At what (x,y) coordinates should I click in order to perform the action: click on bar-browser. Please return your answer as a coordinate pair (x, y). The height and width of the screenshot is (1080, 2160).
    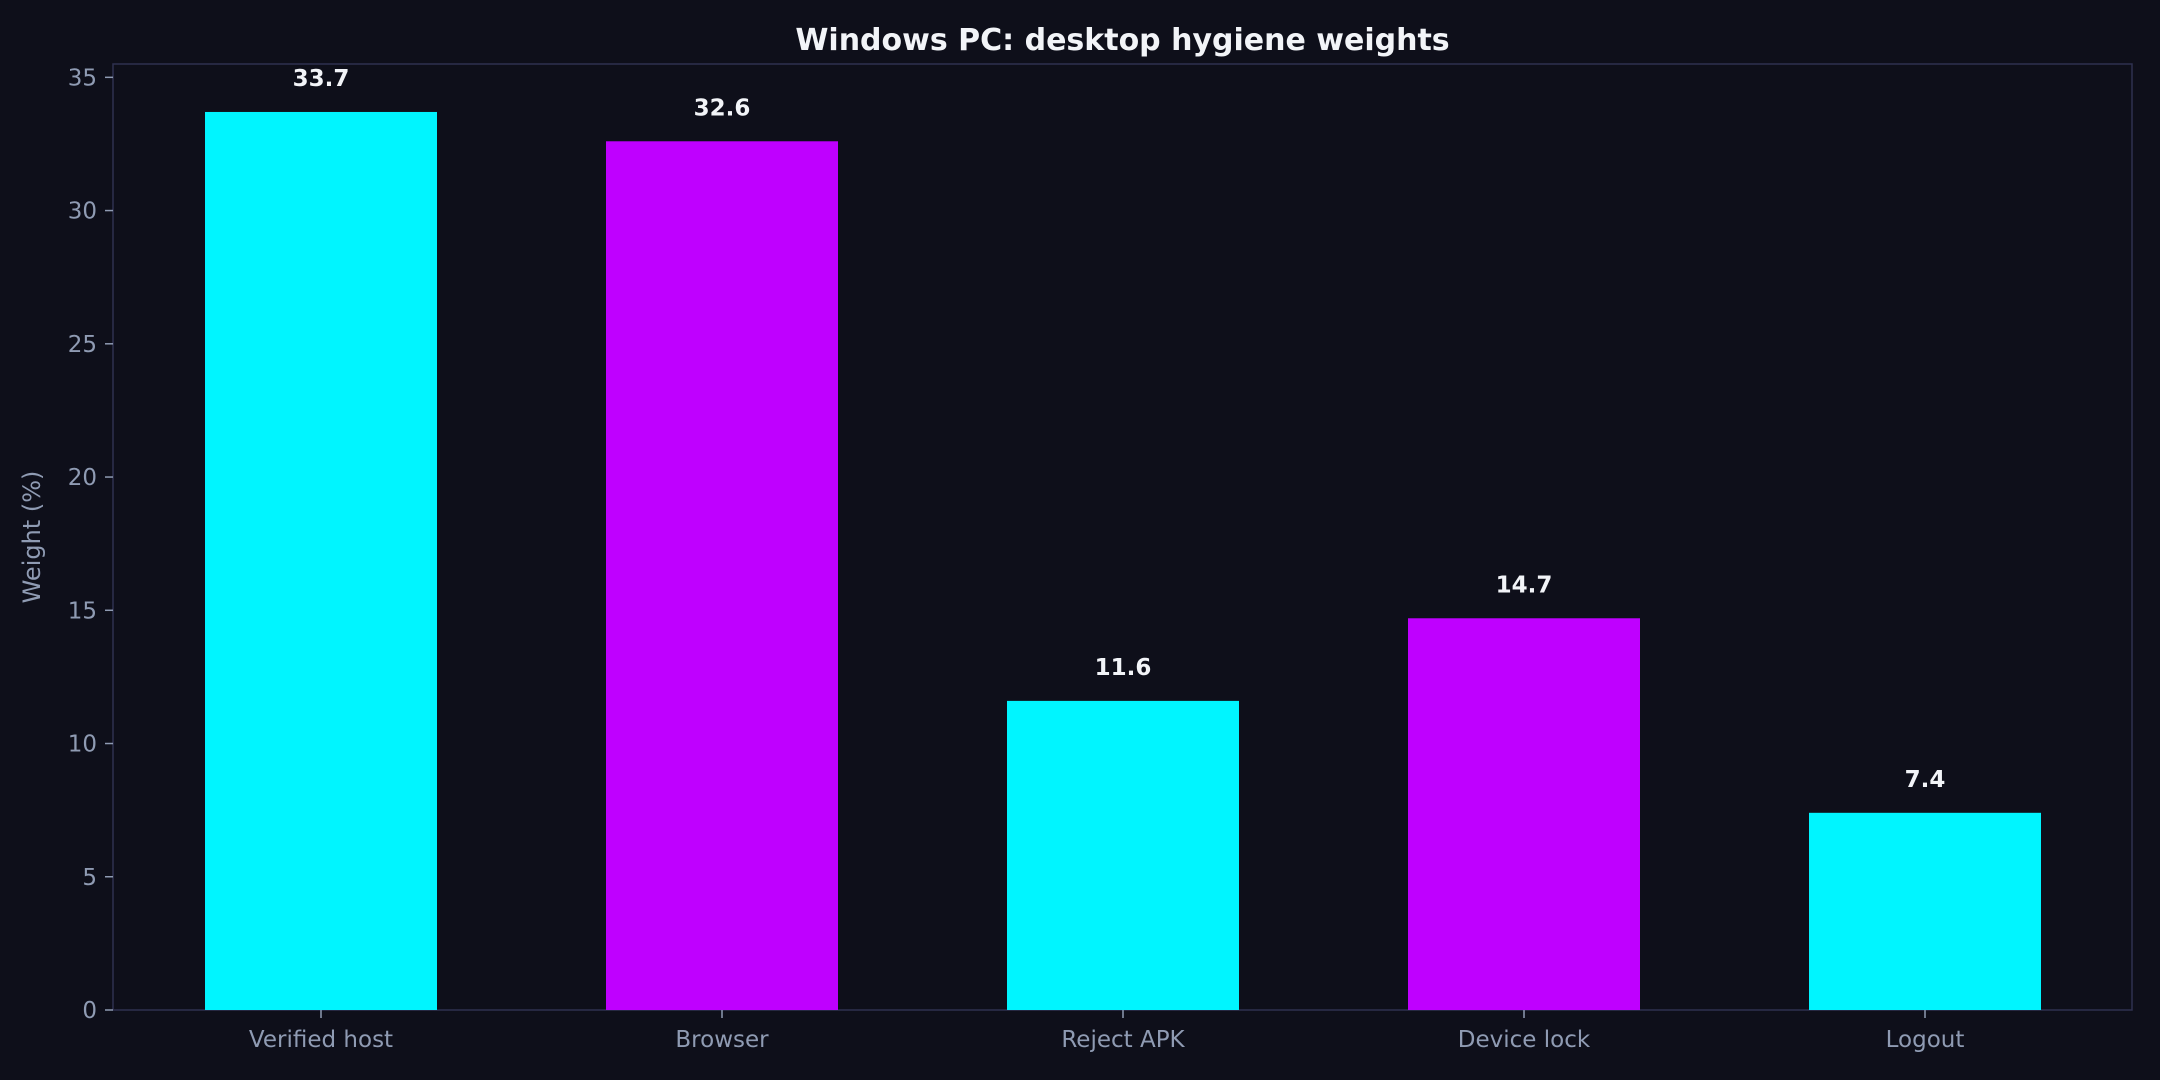
    Looking at the image, I should click on (722, 575).